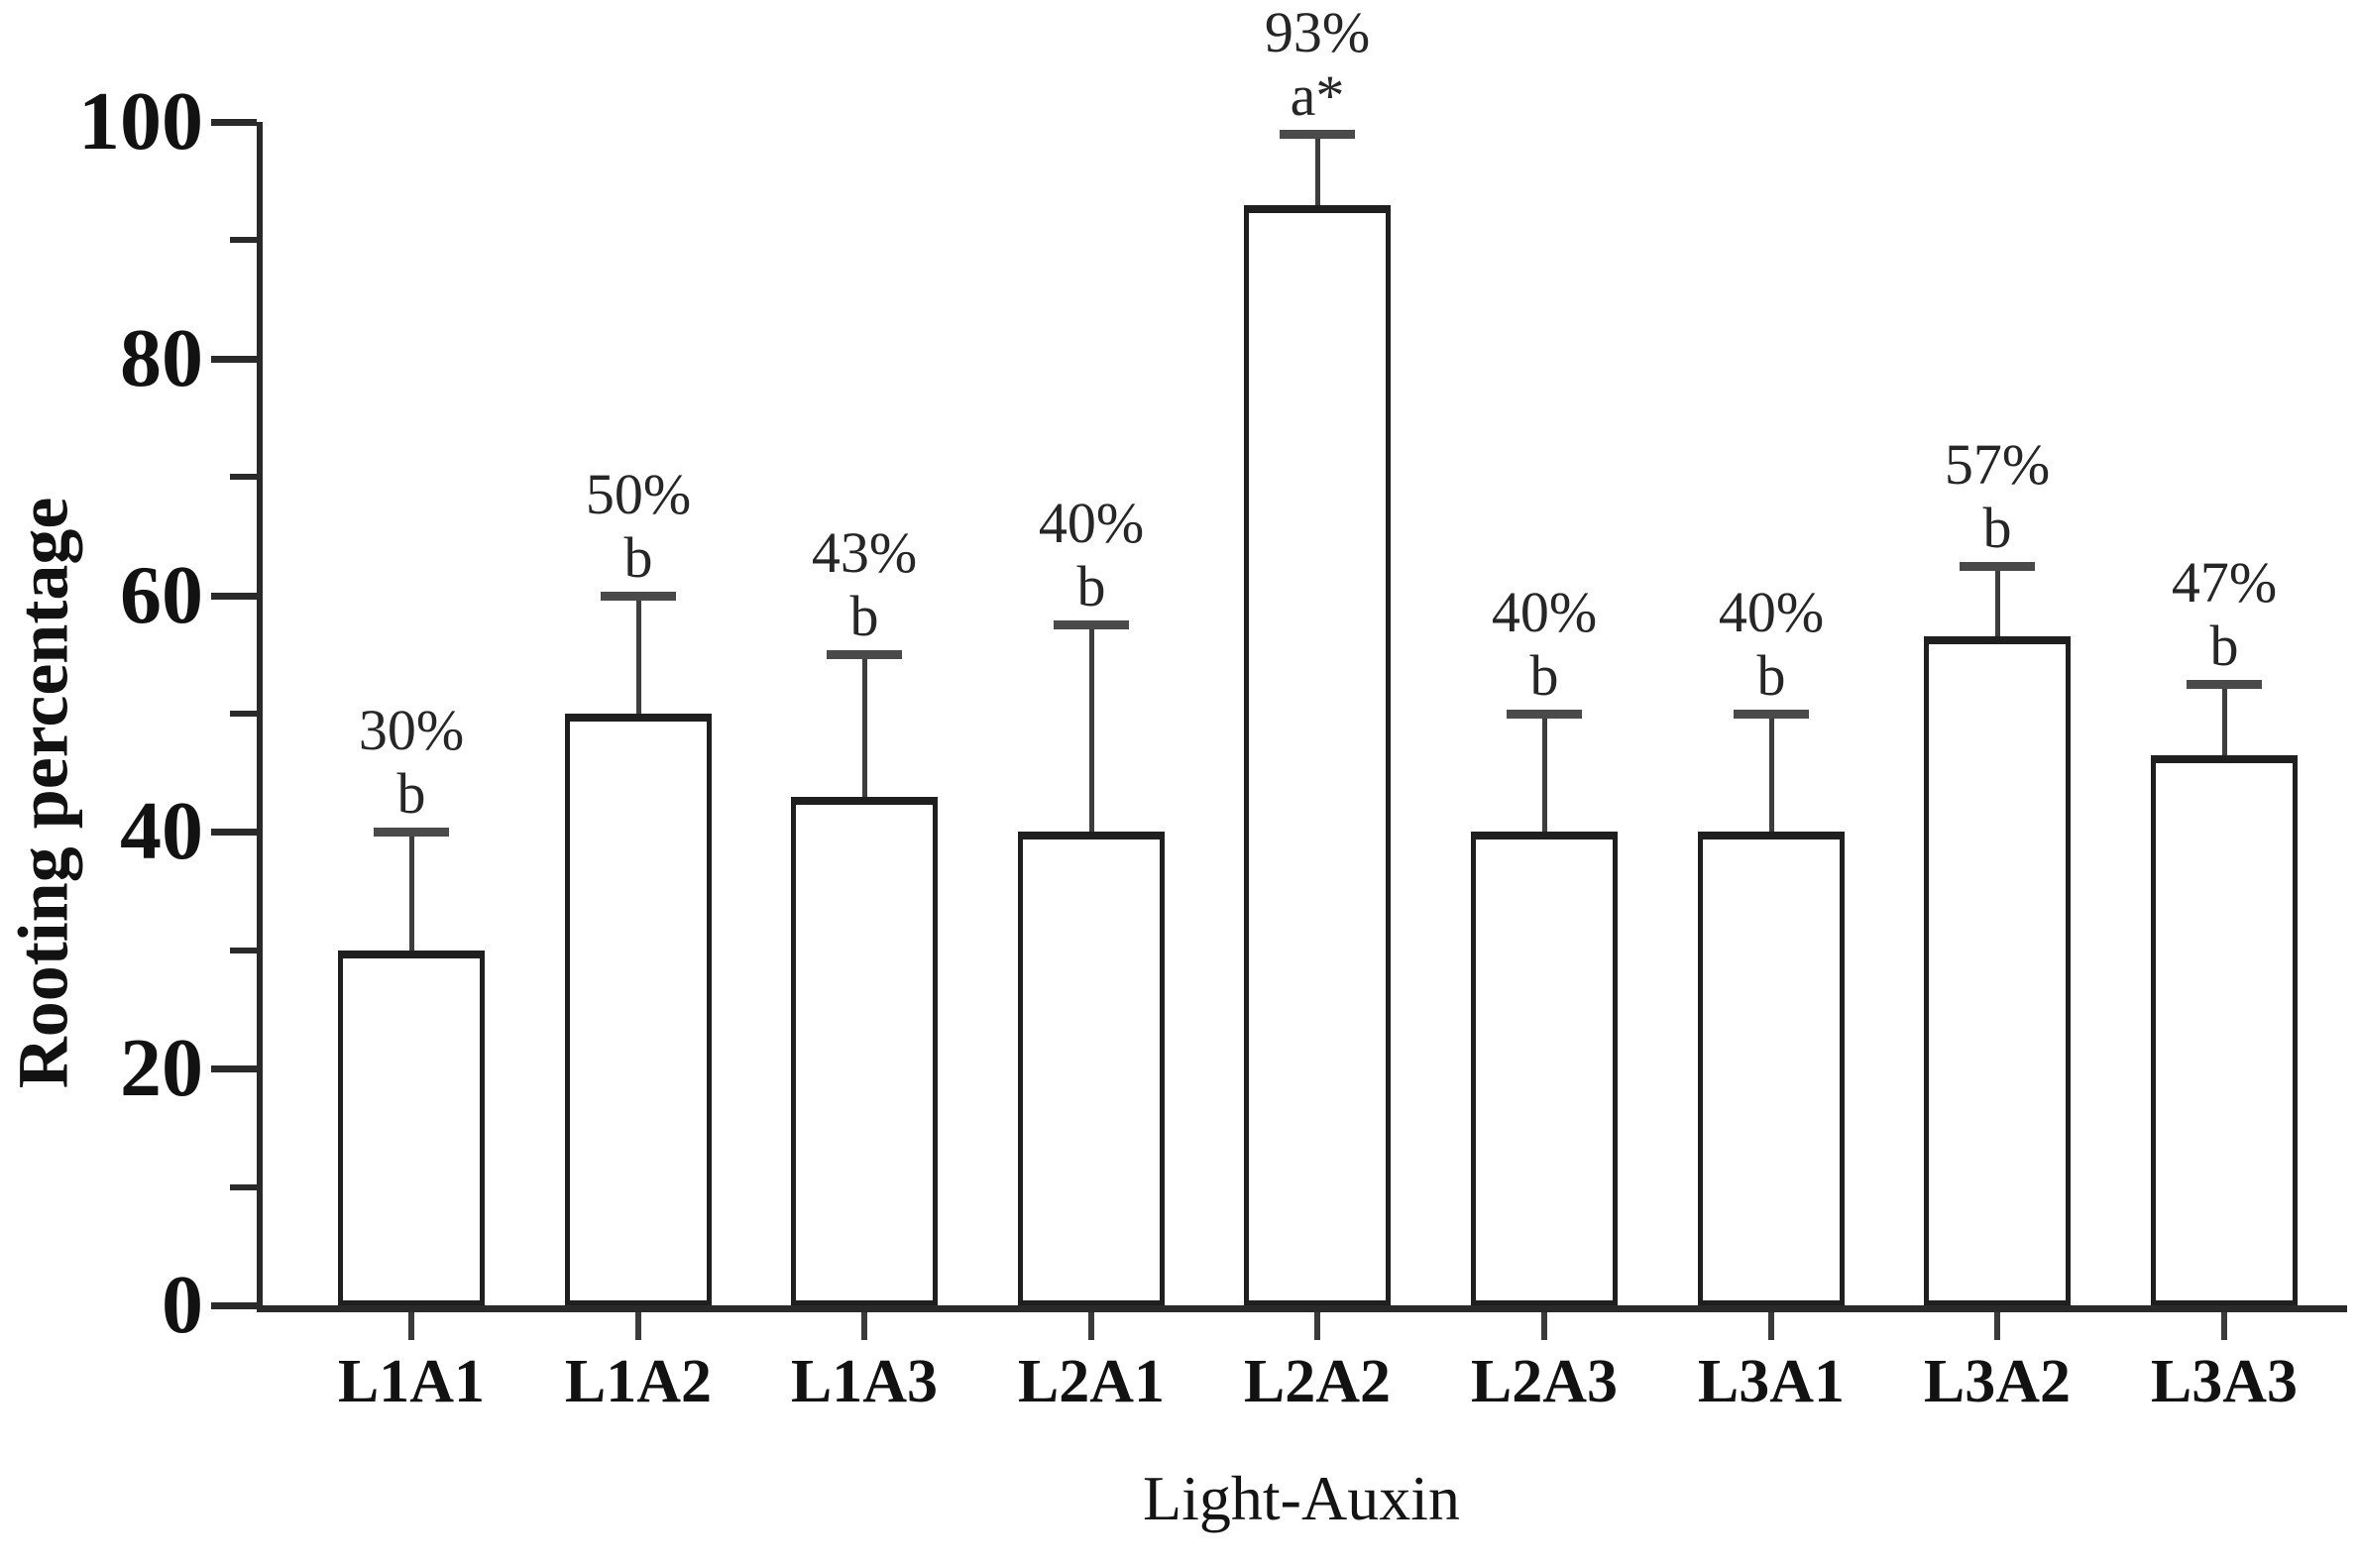 The height and width of the screenshot is (1568, 2360). Describe the element at coordinates (161, 595) in the screenshot. I see `y-tick-label: 60` at that location.